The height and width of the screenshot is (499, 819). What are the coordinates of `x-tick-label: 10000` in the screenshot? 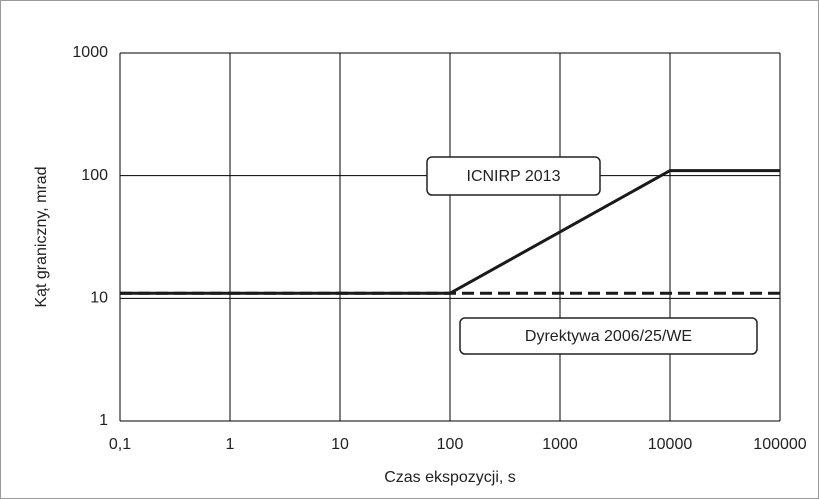 It's located at (670, 444).